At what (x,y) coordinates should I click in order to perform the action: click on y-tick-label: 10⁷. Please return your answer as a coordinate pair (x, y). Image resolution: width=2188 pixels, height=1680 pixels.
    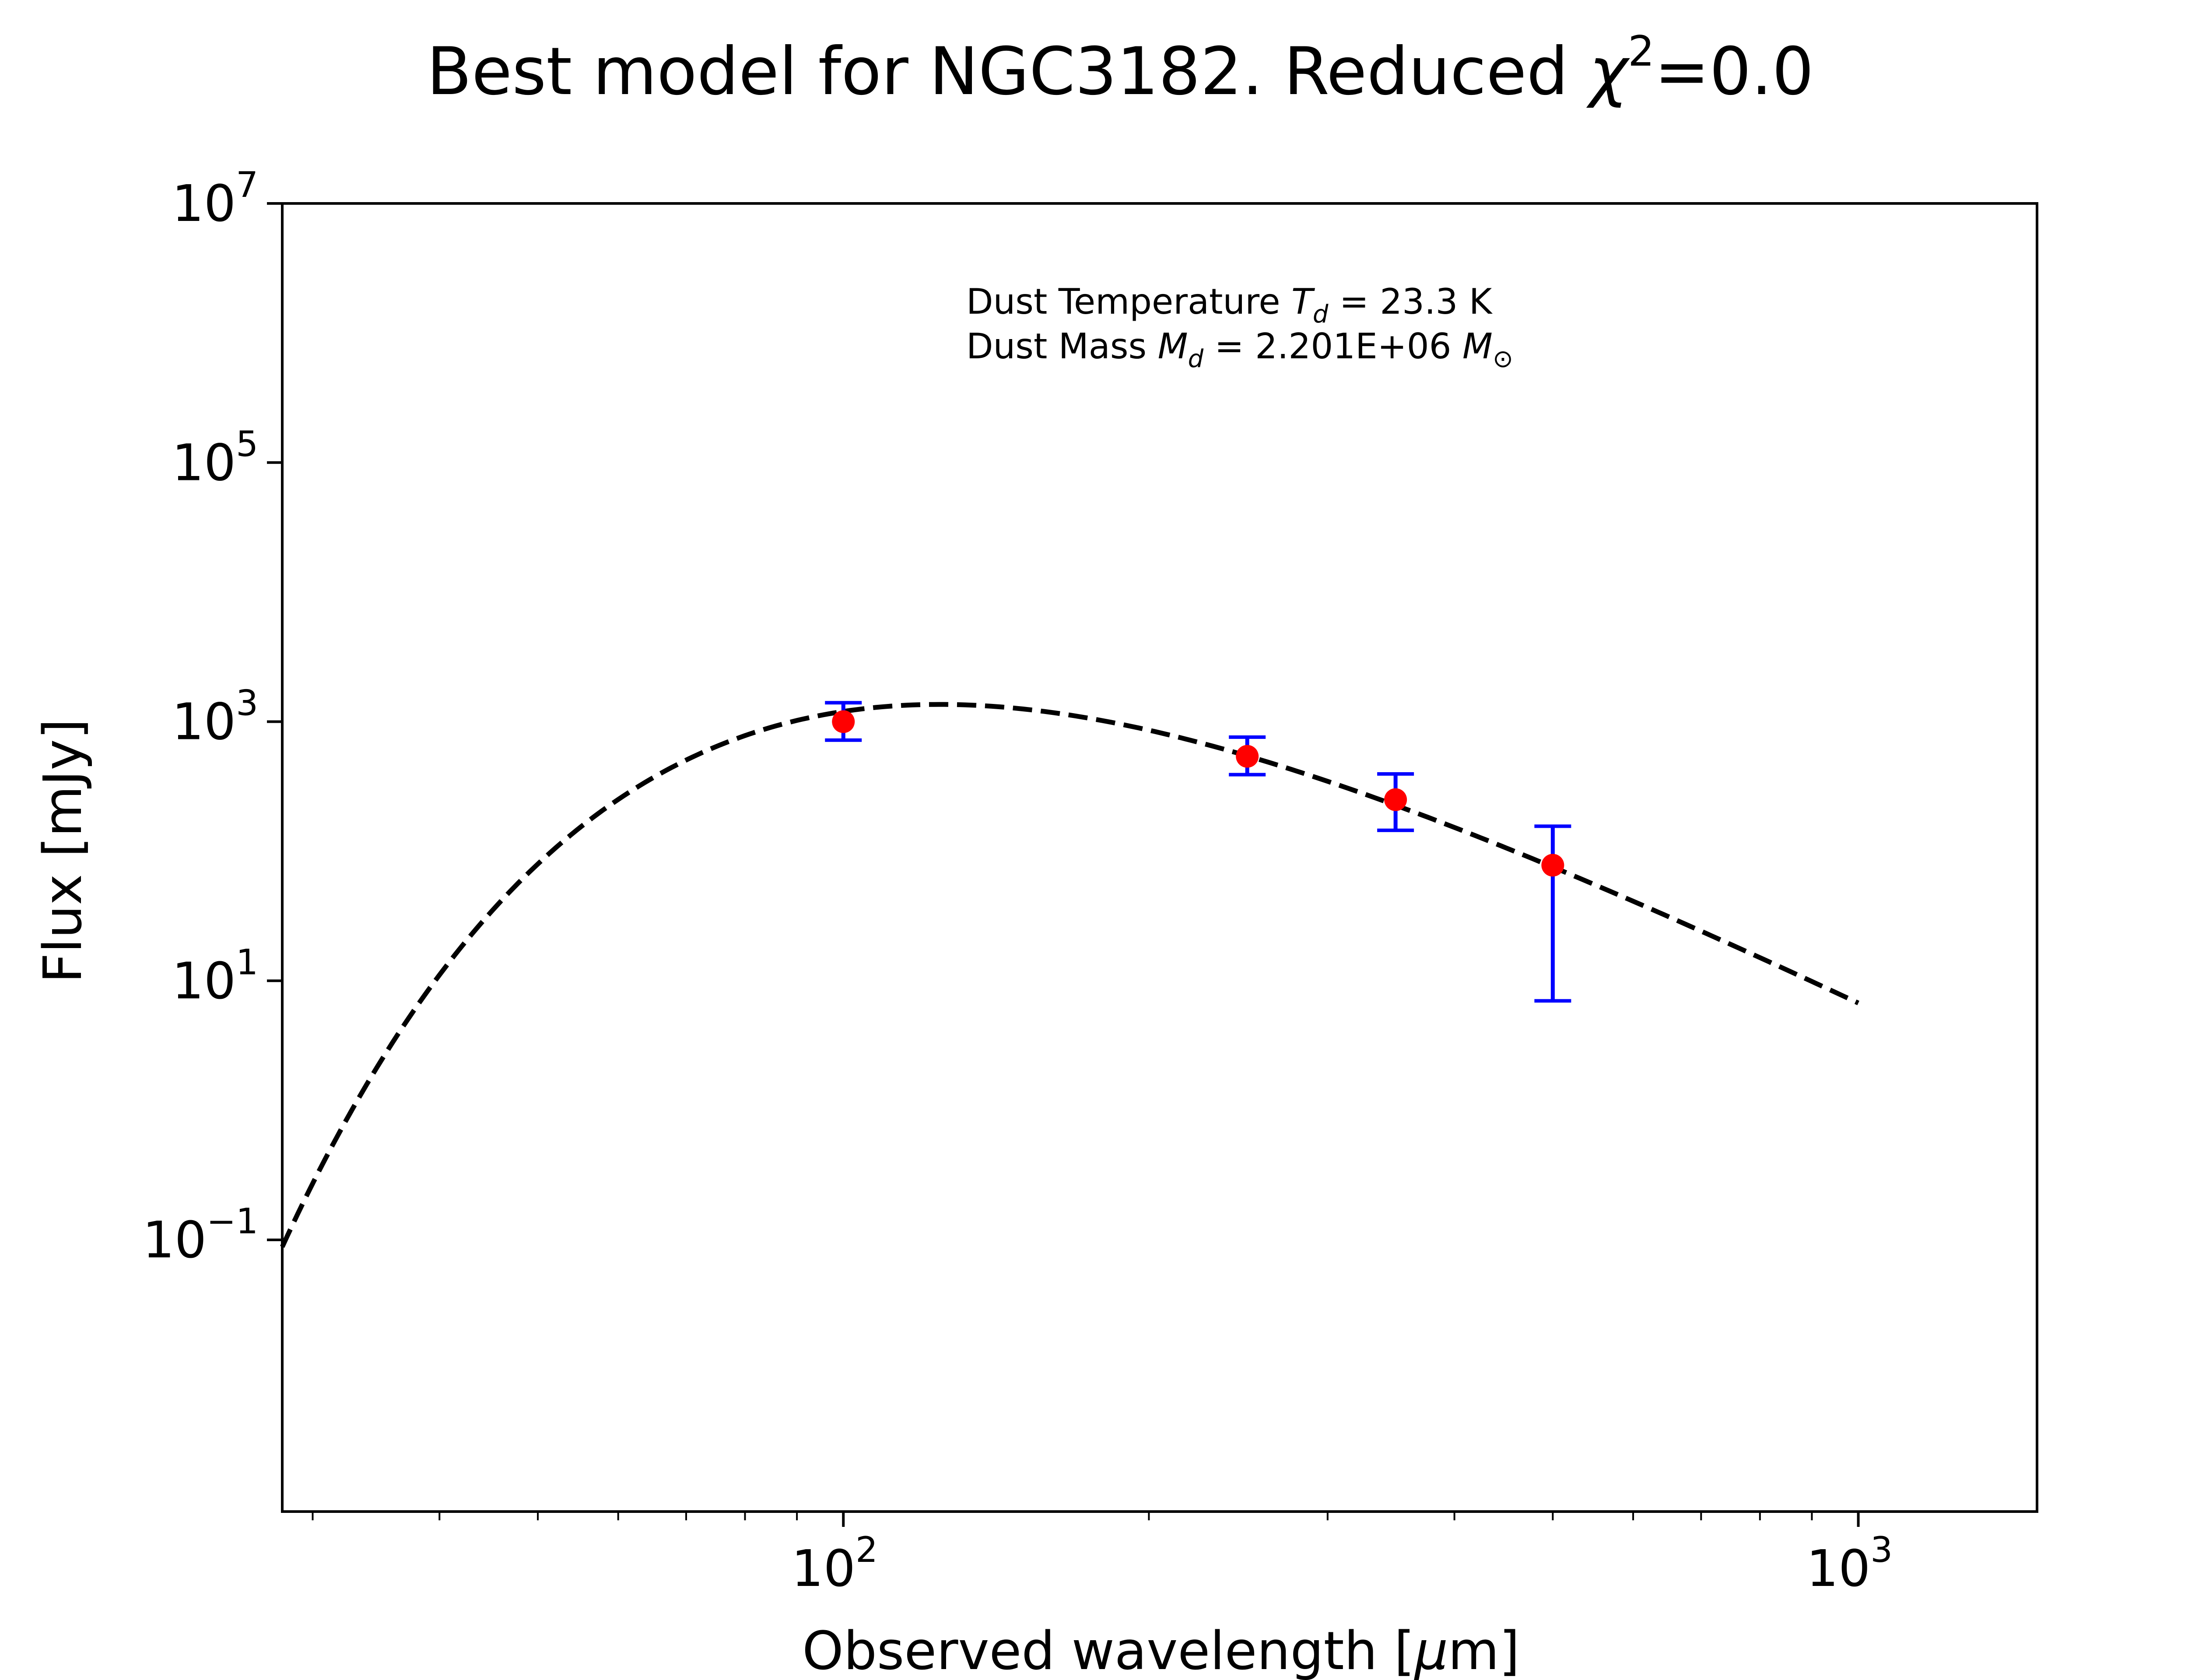
    Looking at the image, I should click on (215, 198).